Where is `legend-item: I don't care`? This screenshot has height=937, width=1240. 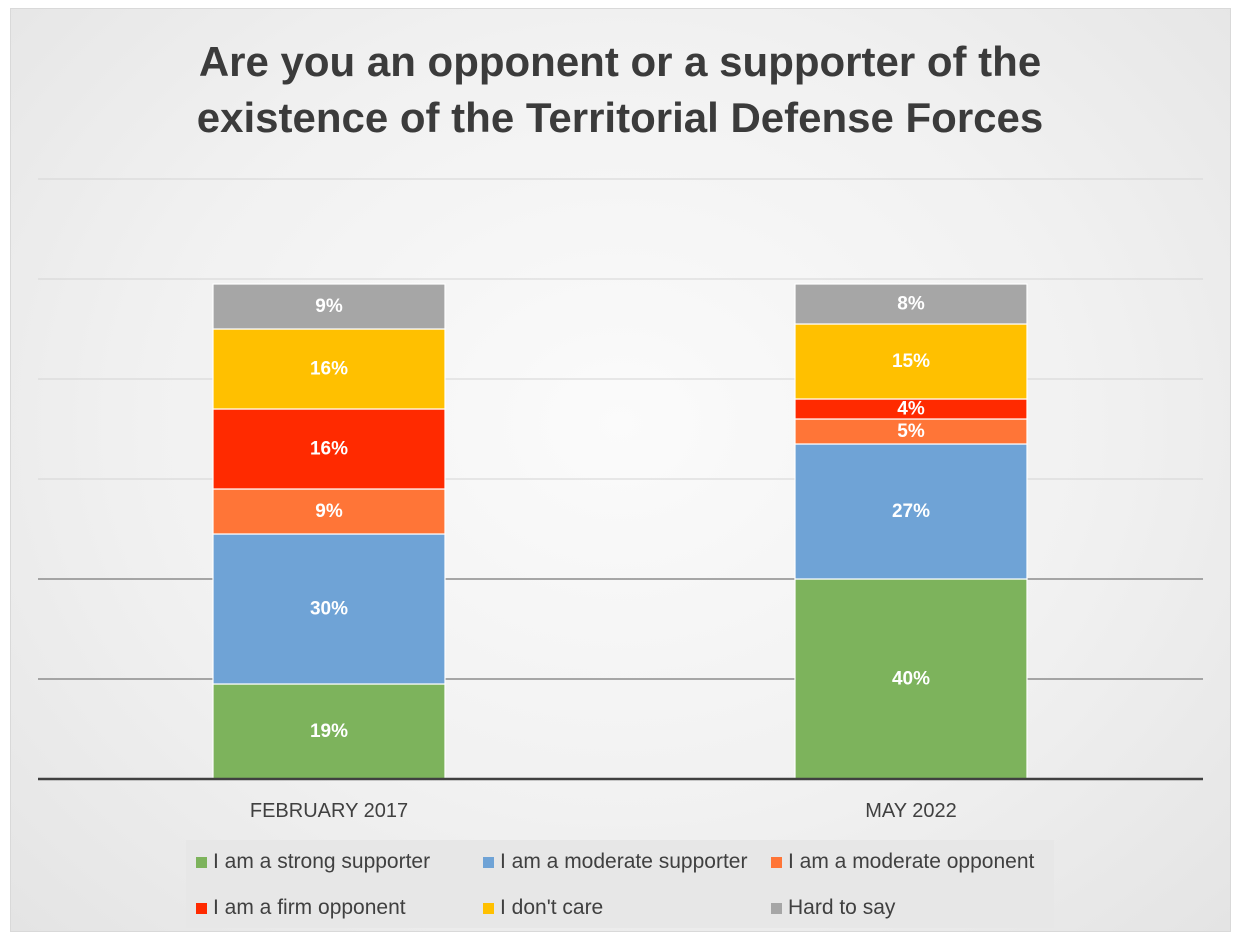 legend-item: I don't care is located at coordinates (543, 908).